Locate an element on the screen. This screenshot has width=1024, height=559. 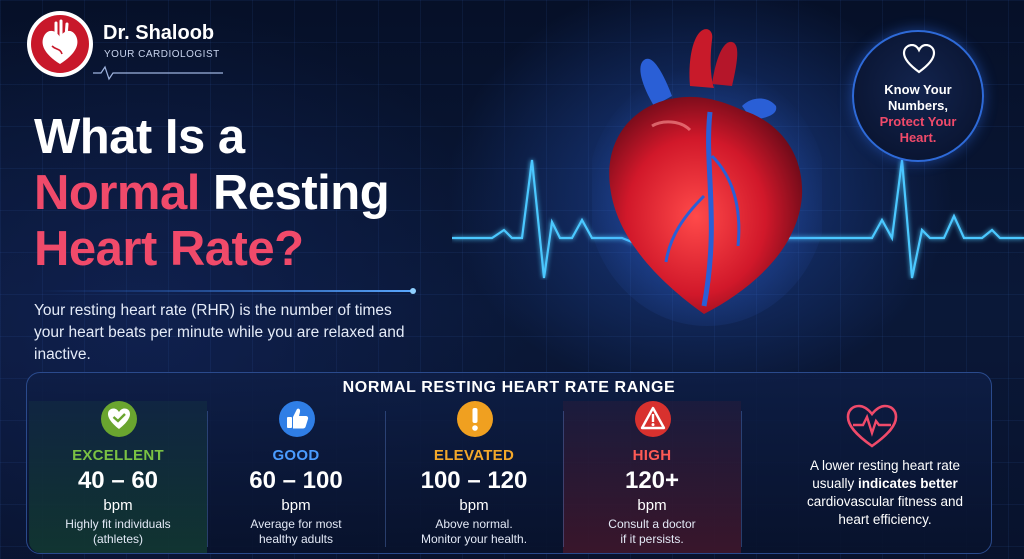
category-range: 60 – 100 is located at coordinates (296, 480).